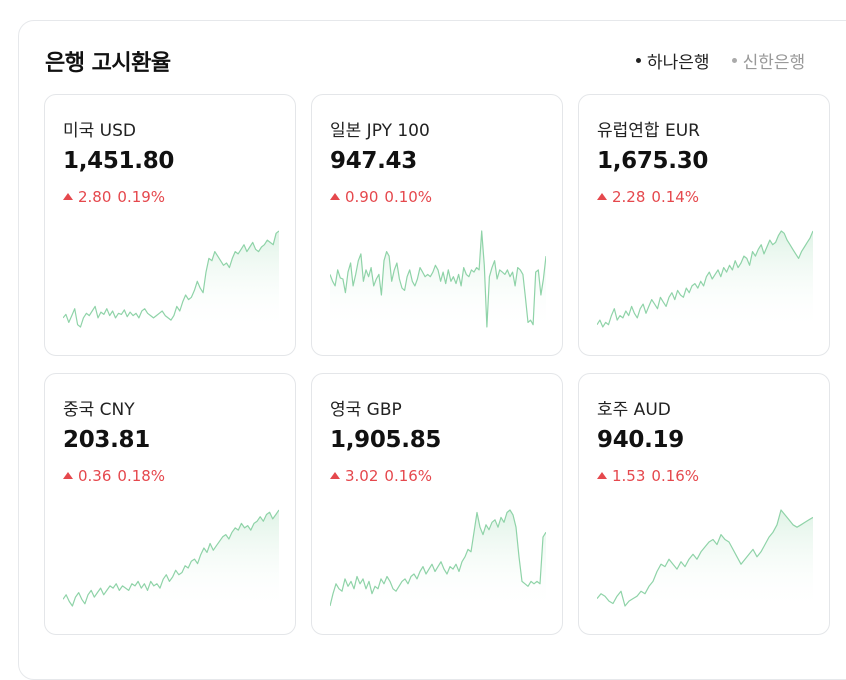 This screenshot has width=846, height=680. Describe the element at coordinates (638, 60) in the screenshot. I see `selected-dot-icon` at that location.